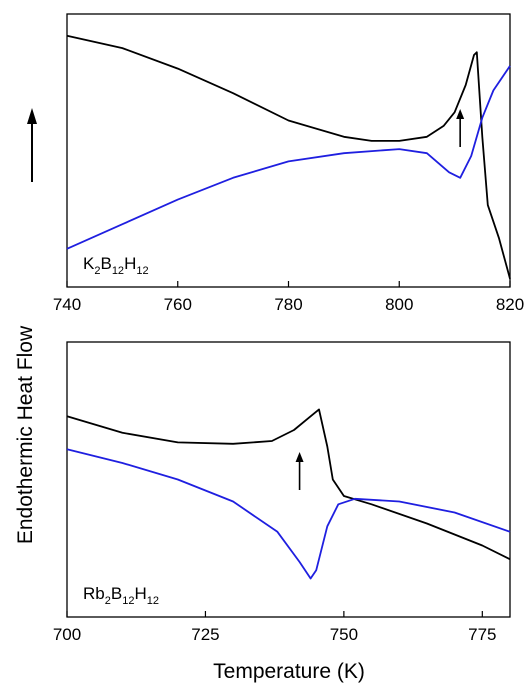 The width and height of the screenshot is (527, 684). I want to click on shared-ylabel: Endothermic Heat Flow, so click(25, 434).